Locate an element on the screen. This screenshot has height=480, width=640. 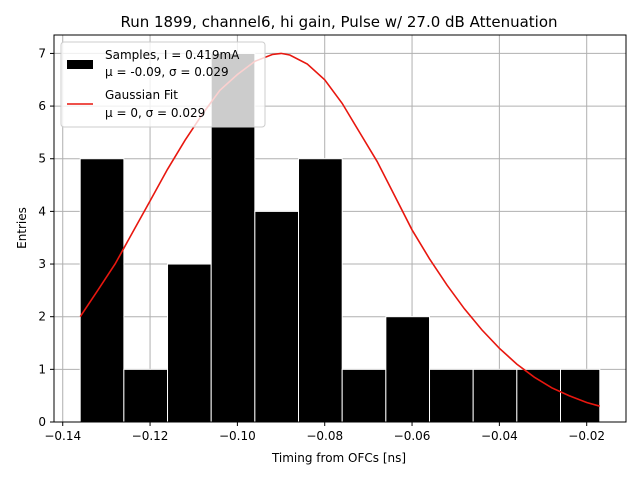
x-tick-label: −0.14 is located at coordinates (62, 436).